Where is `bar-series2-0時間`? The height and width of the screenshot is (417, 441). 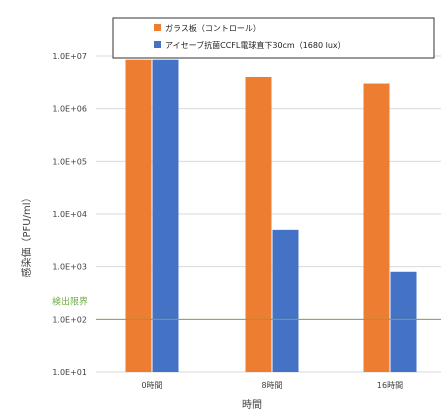
bar-series2-0時間 is located at coordinates (165, 215).